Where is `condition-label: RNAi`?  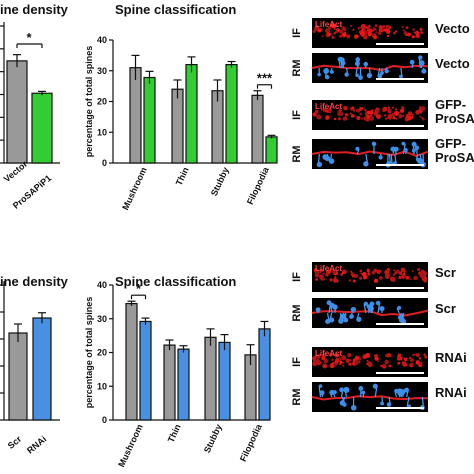
condition-label: RNAi is located at coordinates (451, 392).